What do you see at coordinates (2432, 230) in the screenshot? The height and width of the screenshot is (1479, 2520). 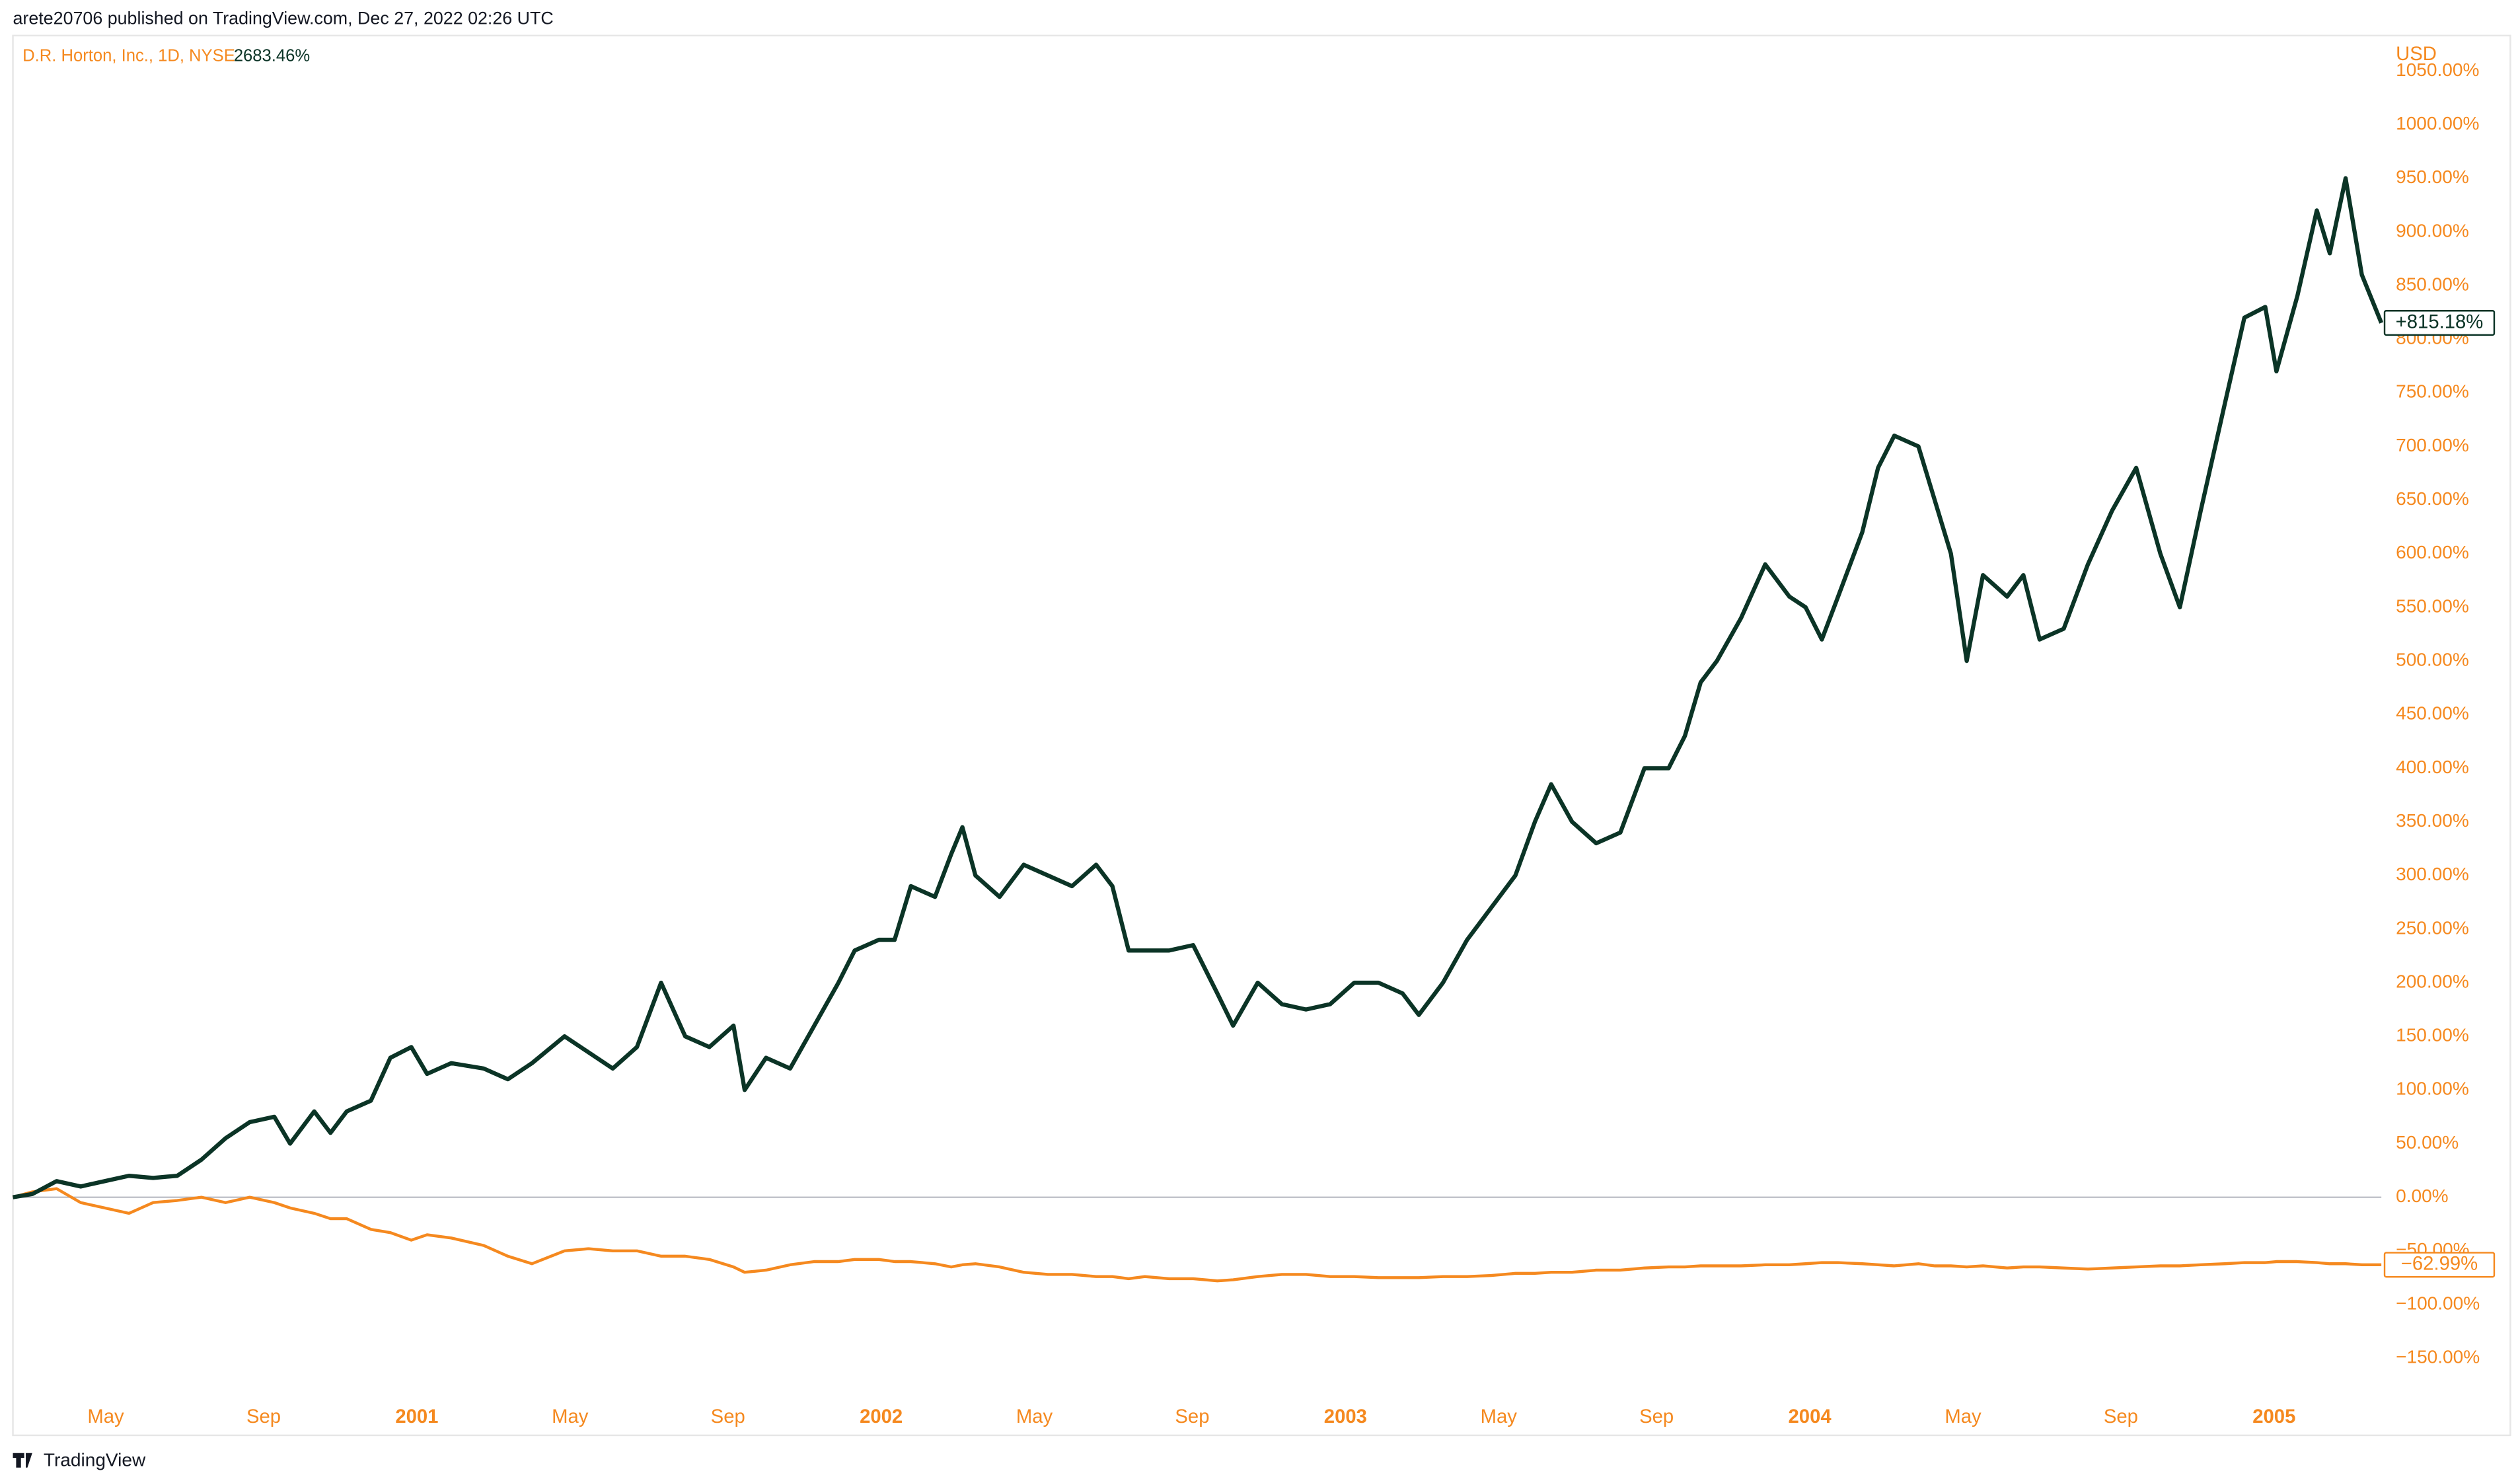 I see `y-tick-label: 900.00%` at bounding box center [2432, 230].